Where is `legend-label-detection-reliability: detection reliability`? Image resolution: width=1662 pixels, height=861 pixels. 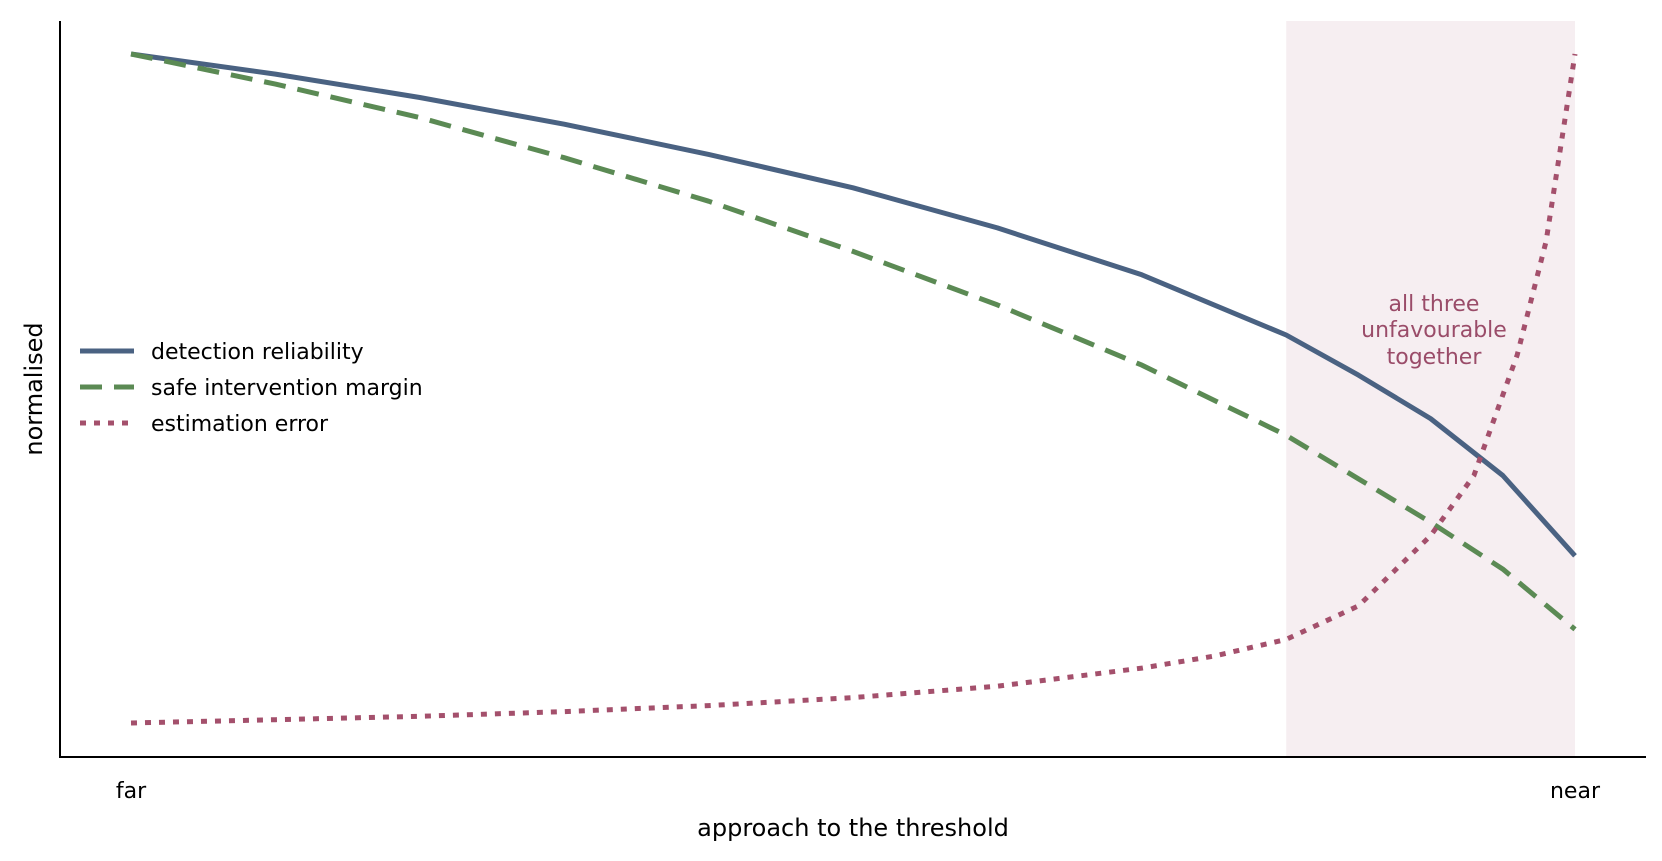 legend-label-detection-reliability: detection reliability is located at coordinates (257, 352).